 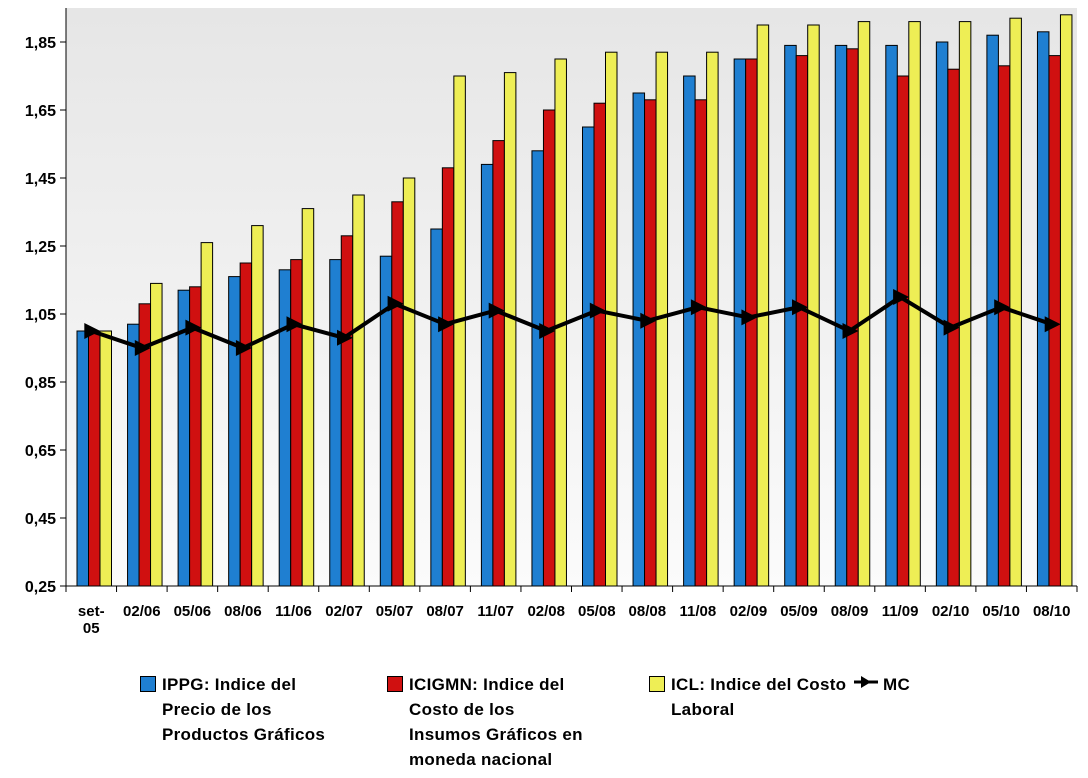 What do you see at coordinates (495, 611) in the screenshot?
I see `x-tick-label: 11/07` at bounding box center [495, 611].